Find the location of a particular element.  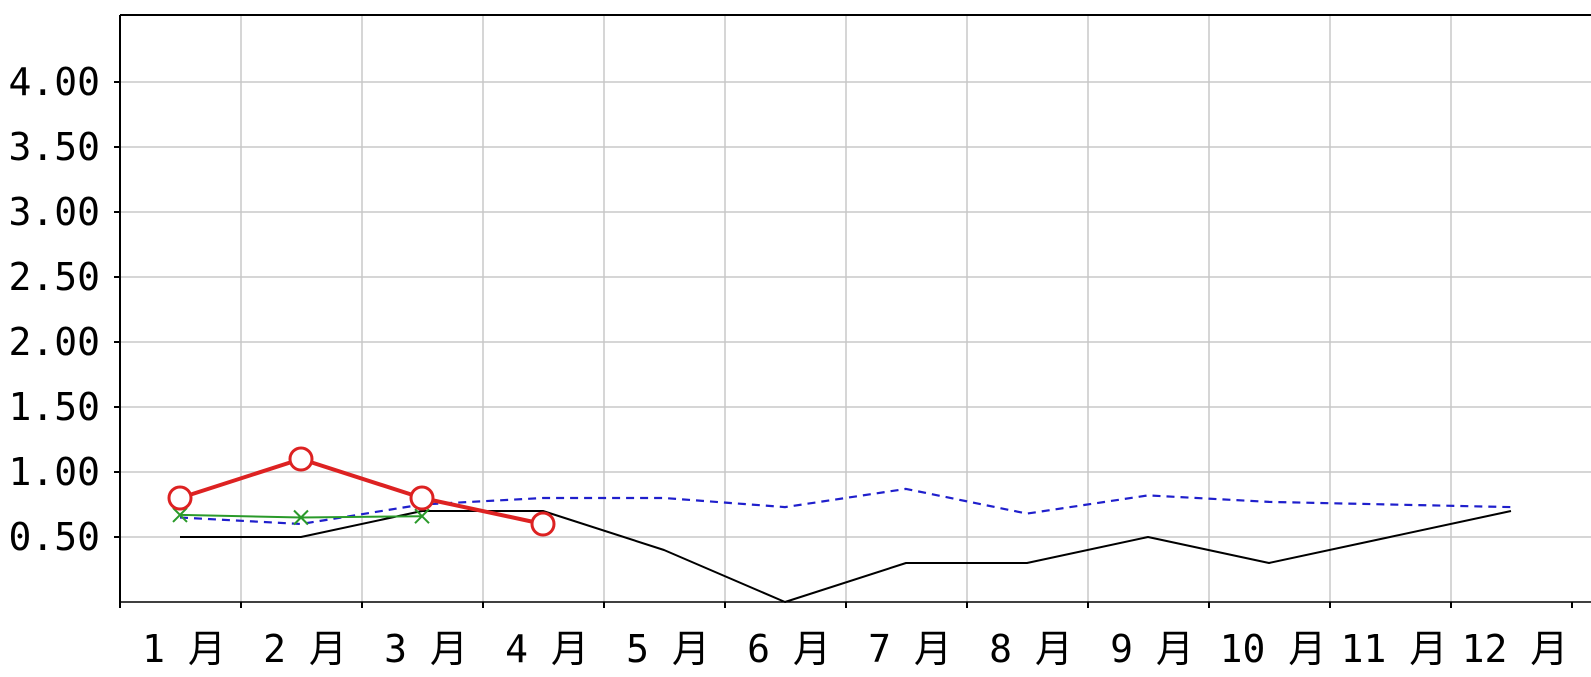

x-tick-label: 2 月 is located at coordinates (305, 649).